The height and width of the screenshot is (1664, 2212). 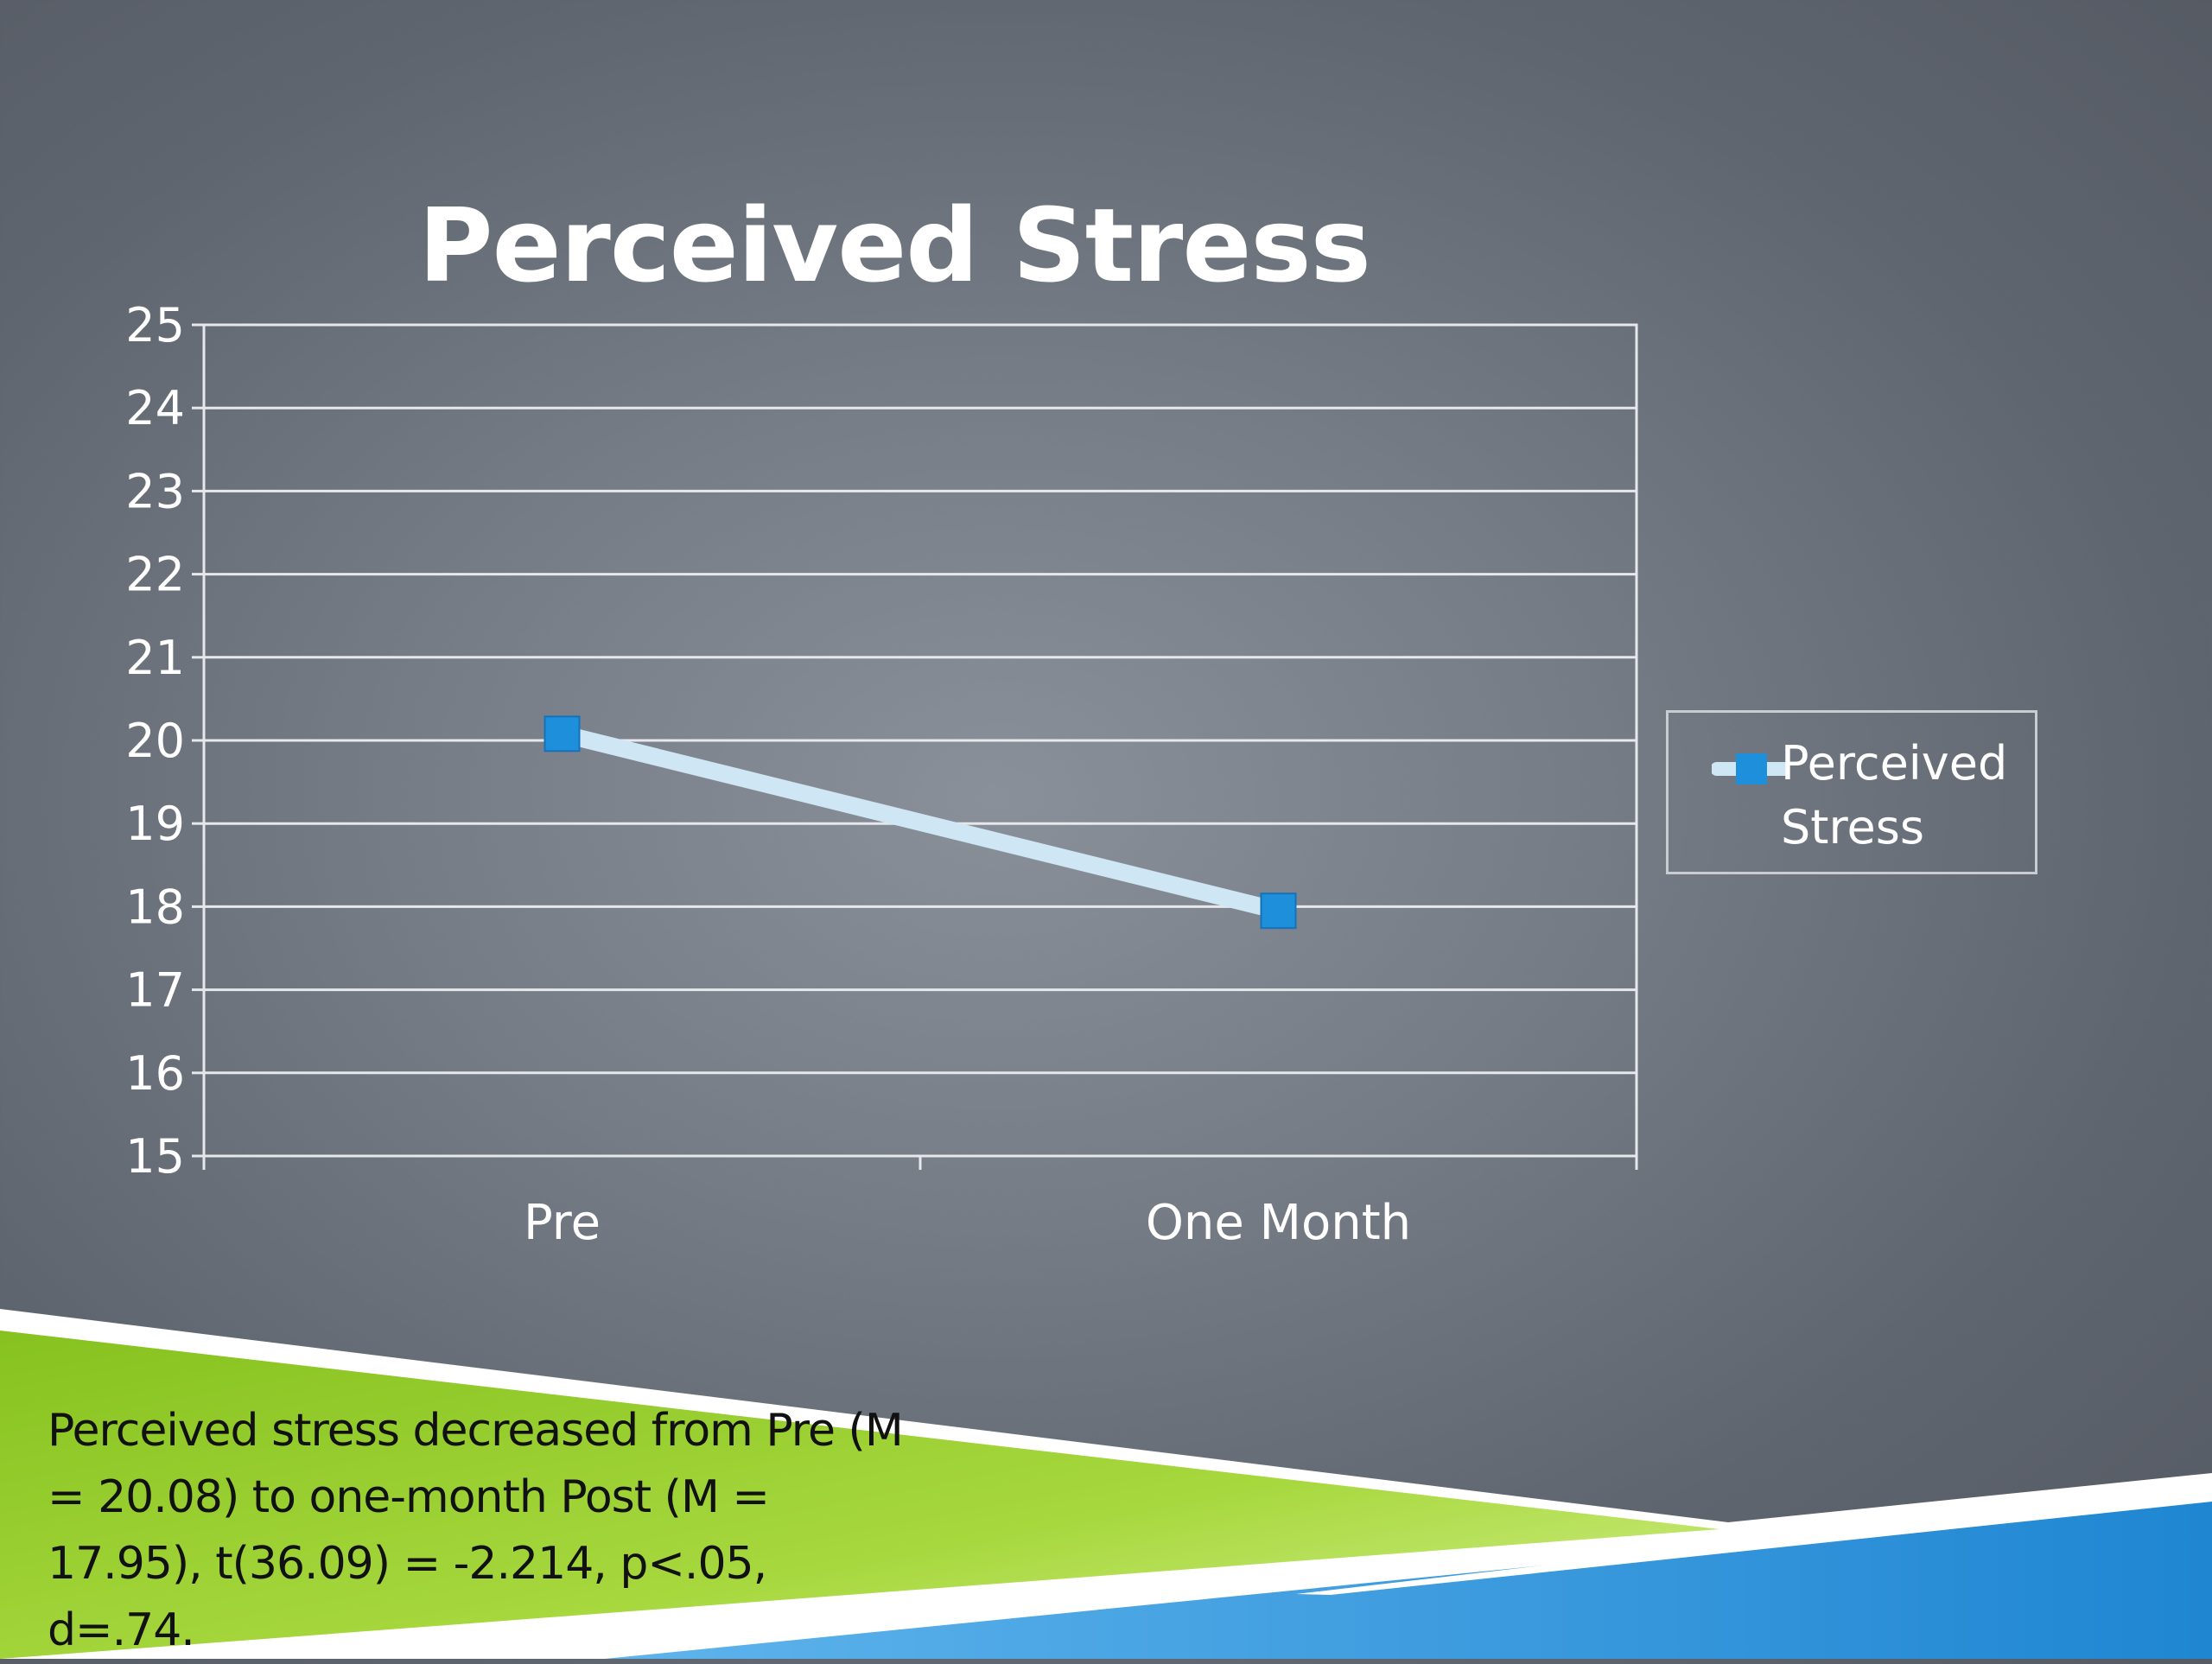 I want to click on y-tick-label: 25, so click(x=155, y=325).